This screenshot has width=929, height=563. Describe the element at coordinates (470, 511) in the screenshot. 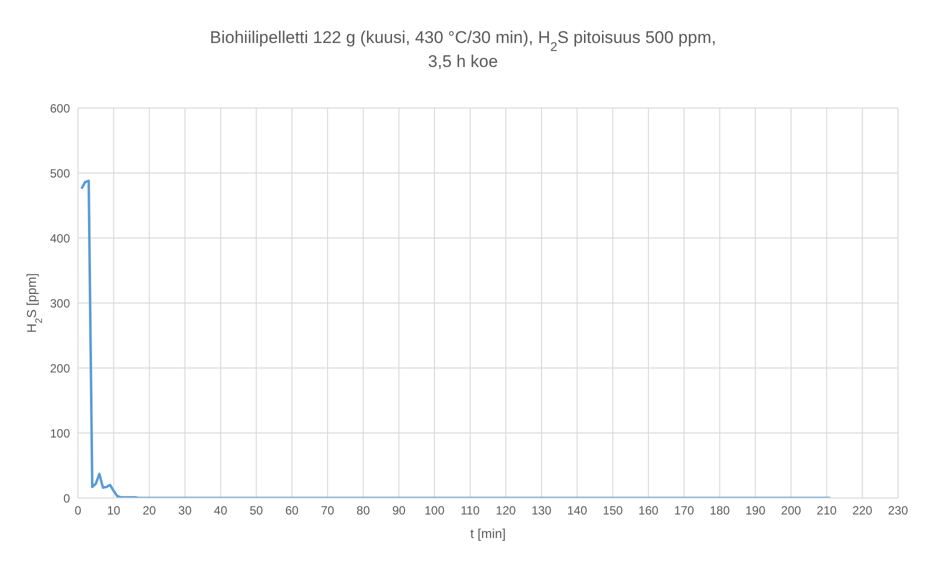

I see `x-tick-label: 110` at that location.